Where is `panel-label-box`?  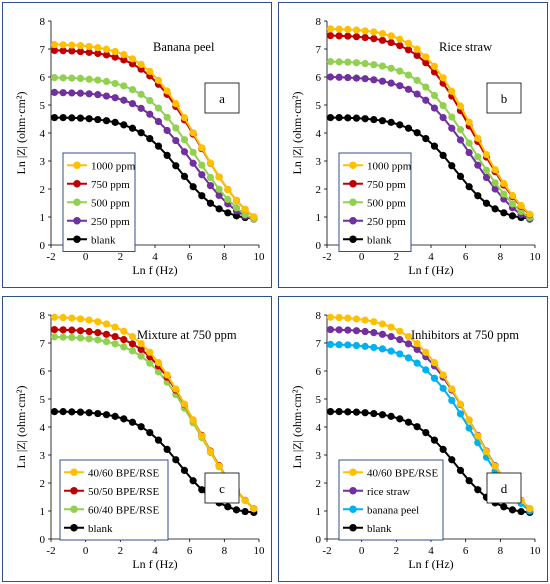 panel-label-box is located at coordinates (222, 488).